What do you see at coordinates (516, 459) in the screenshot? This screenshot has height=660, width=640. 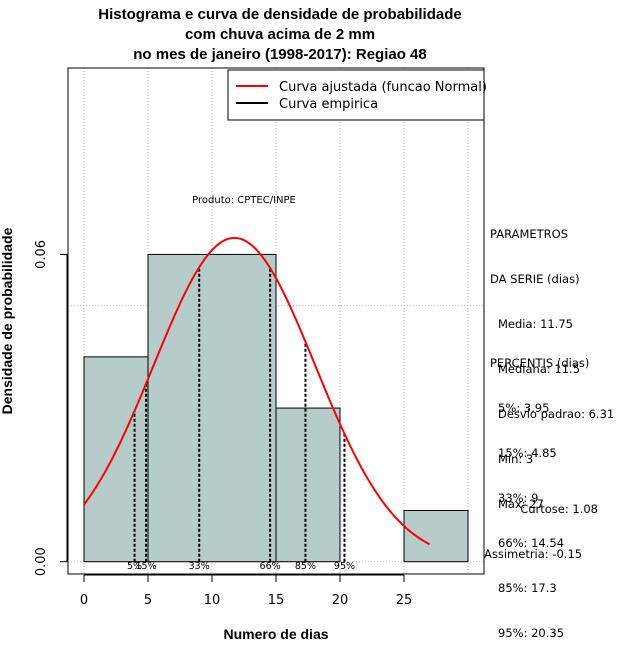 I see `param-min: Min: 3` at bounding box center [516, 459].